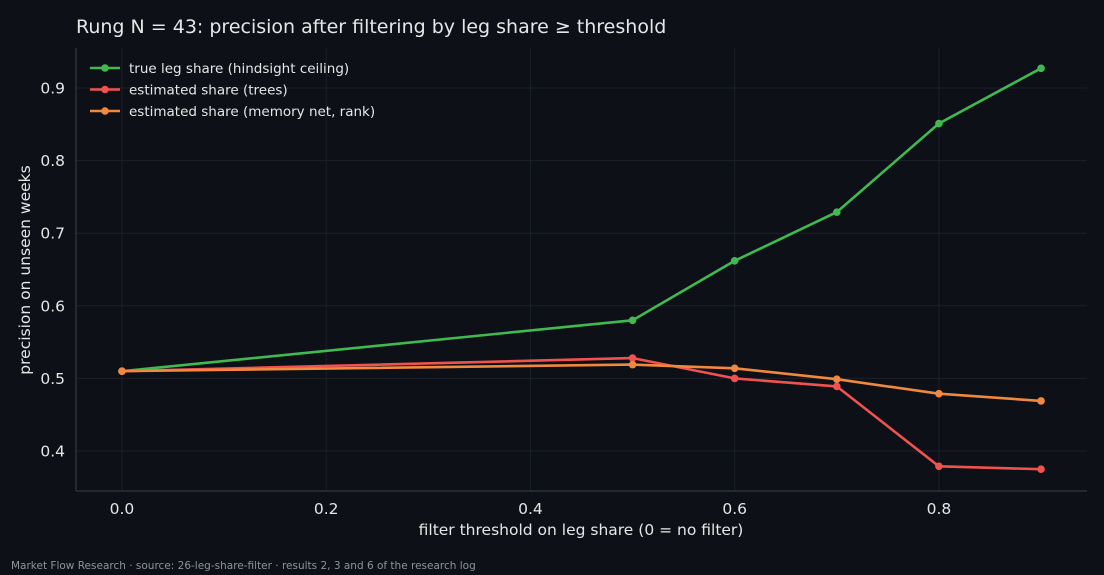 Image resolution: width=1104 pixels, height=575 pixels. What do you see at coordinates (939, 509) in the screenshot?
I see `x-tick-label: 0.8` at bounding box center [939, 509].